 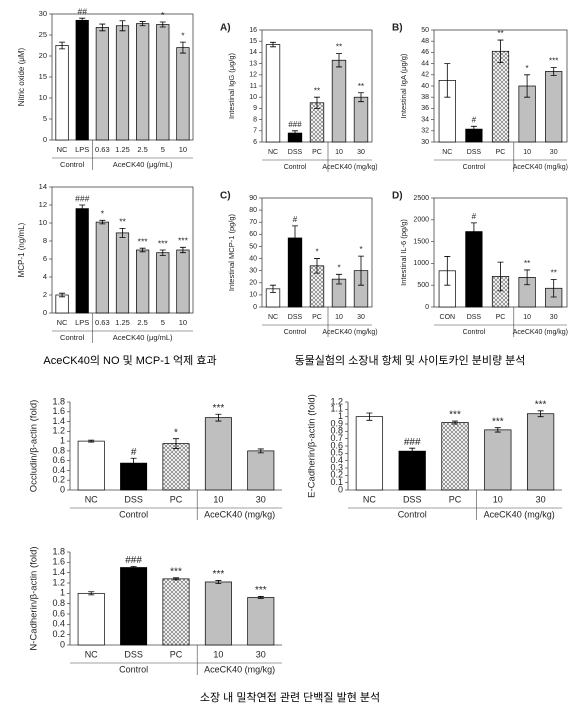 I want to click on y-axis-label: N-Cadherin/β-actin (fold), so click(x=34, y=598).